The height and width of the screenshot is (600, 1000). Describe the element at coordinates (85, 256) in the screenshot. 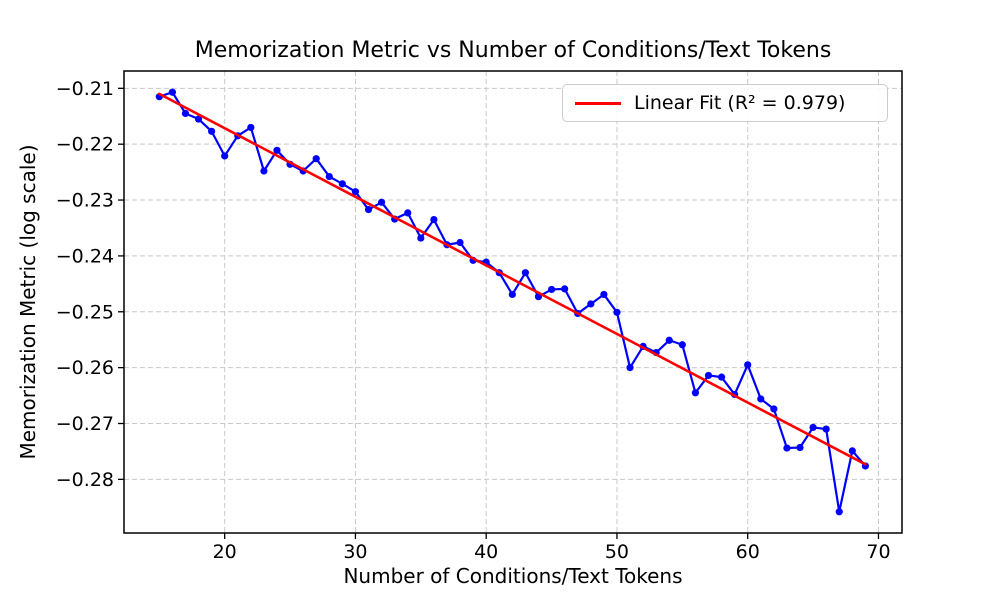

I see `y-tick-label: −0.24` at that location.